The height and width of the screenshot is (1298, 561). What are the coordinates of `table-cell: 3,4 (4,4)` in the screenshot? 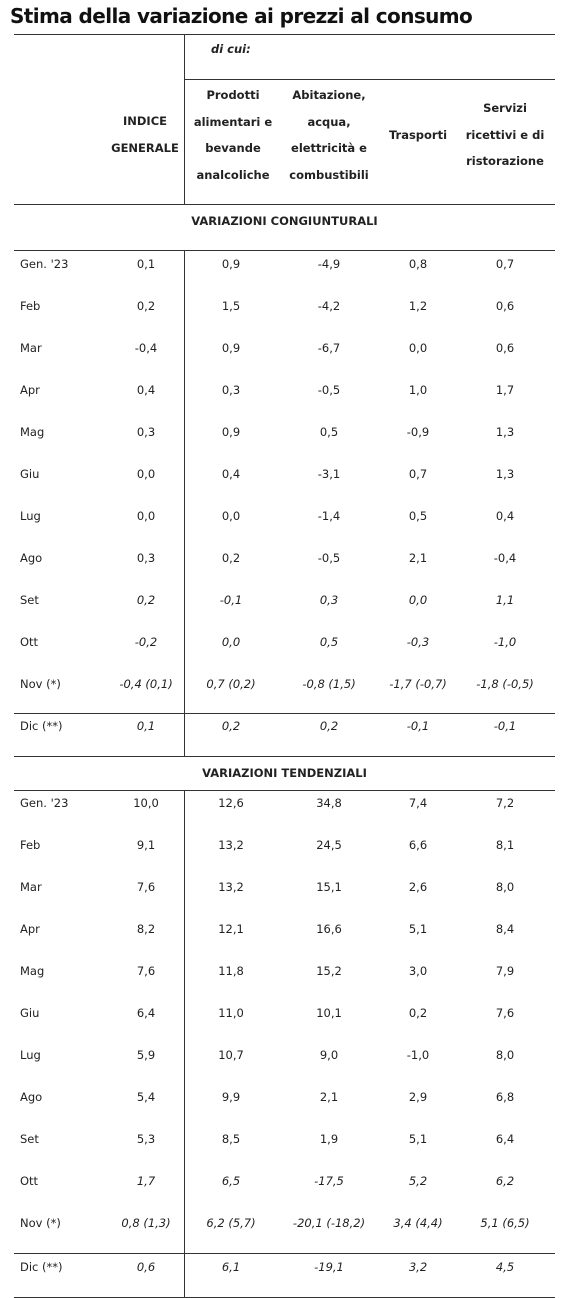 It's located at (418, 1223).